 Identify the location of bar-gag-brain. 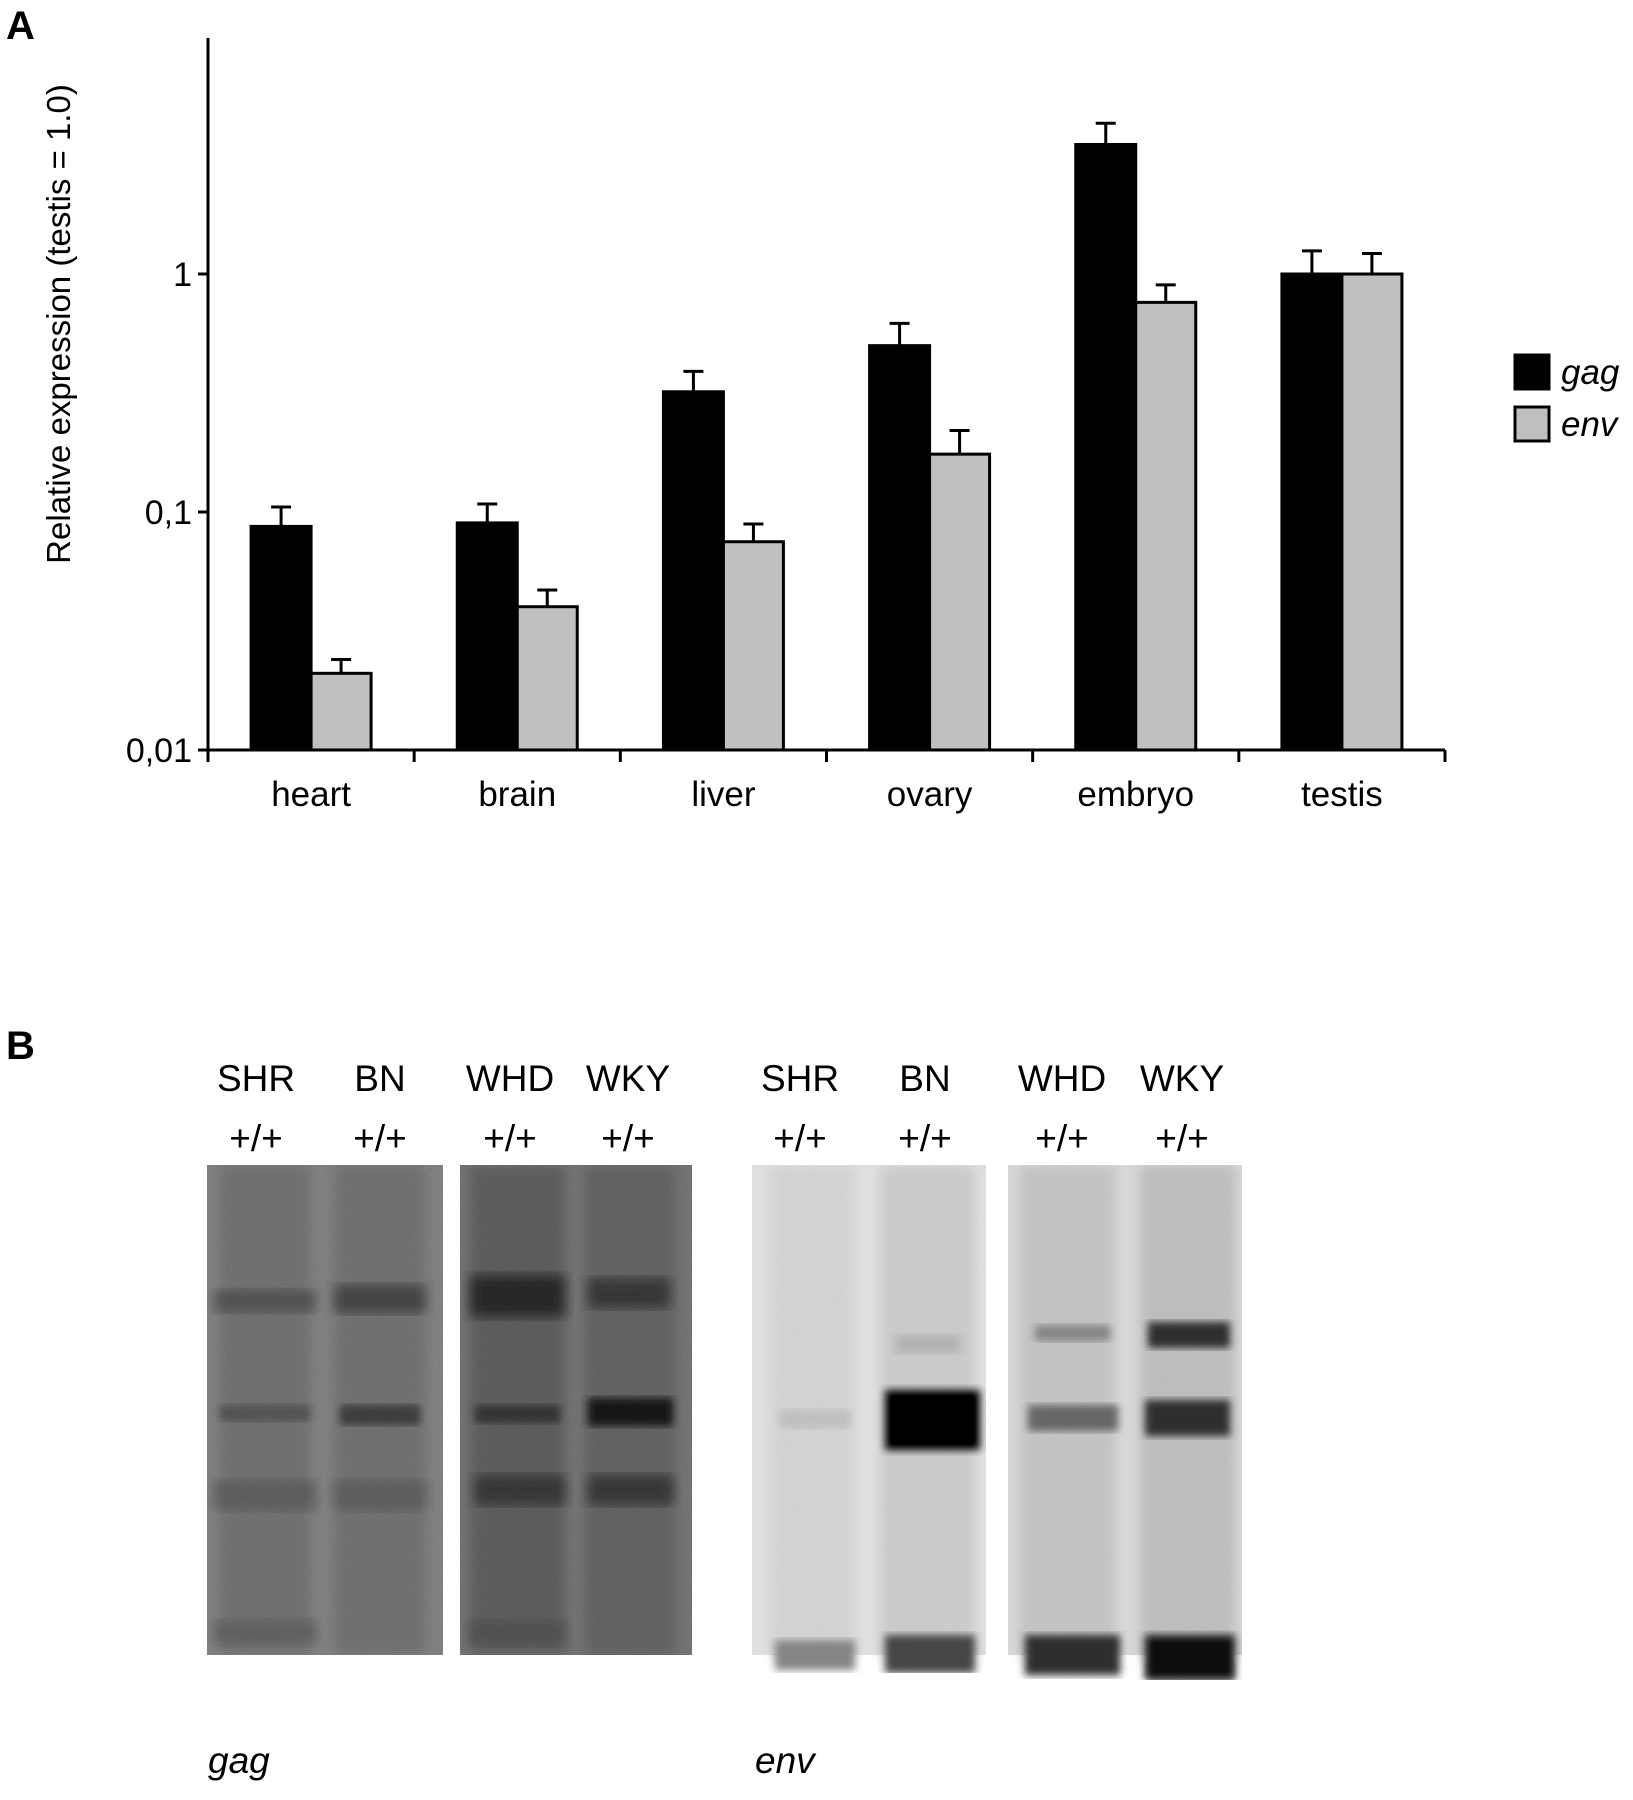
(487, 636).